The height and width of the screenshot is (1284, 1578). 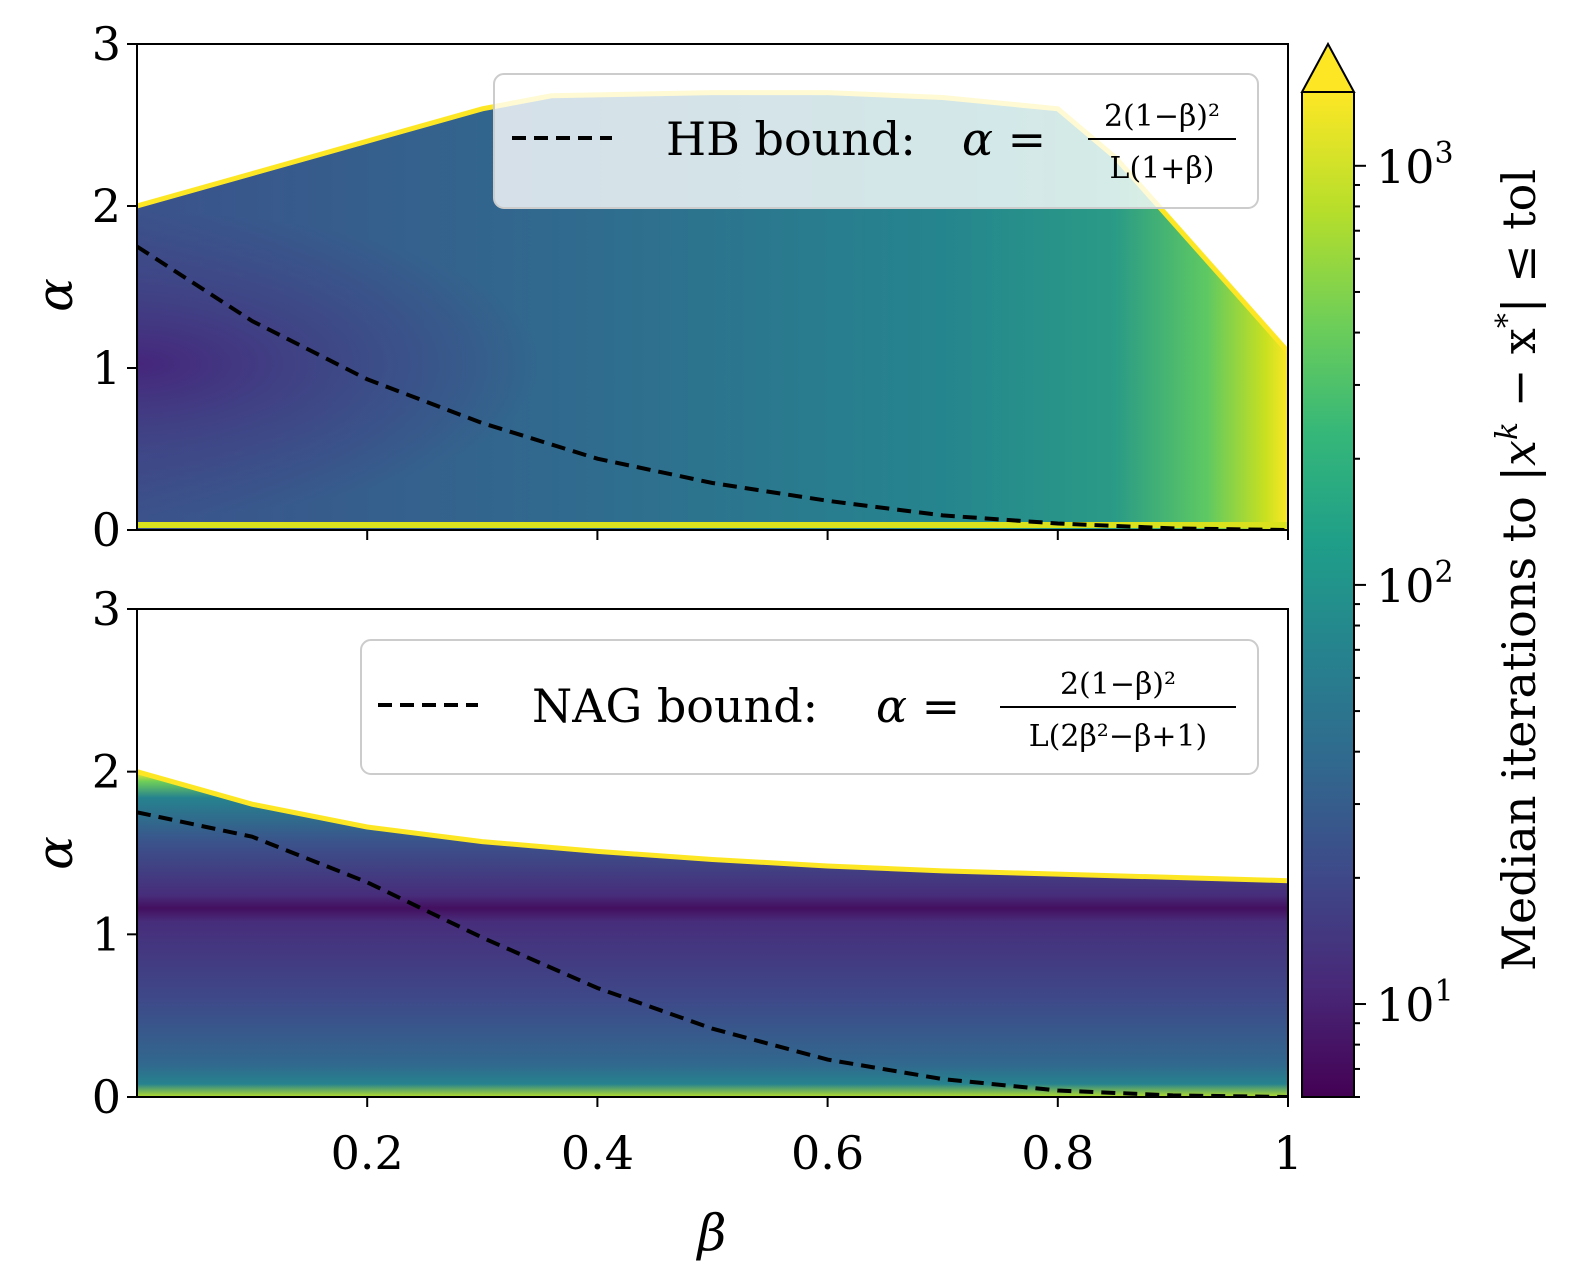 What do you see at coordinates (106, 206) in the screenshot?
I see `top-y-tick-label: 2` at bounding box center [106, 206].